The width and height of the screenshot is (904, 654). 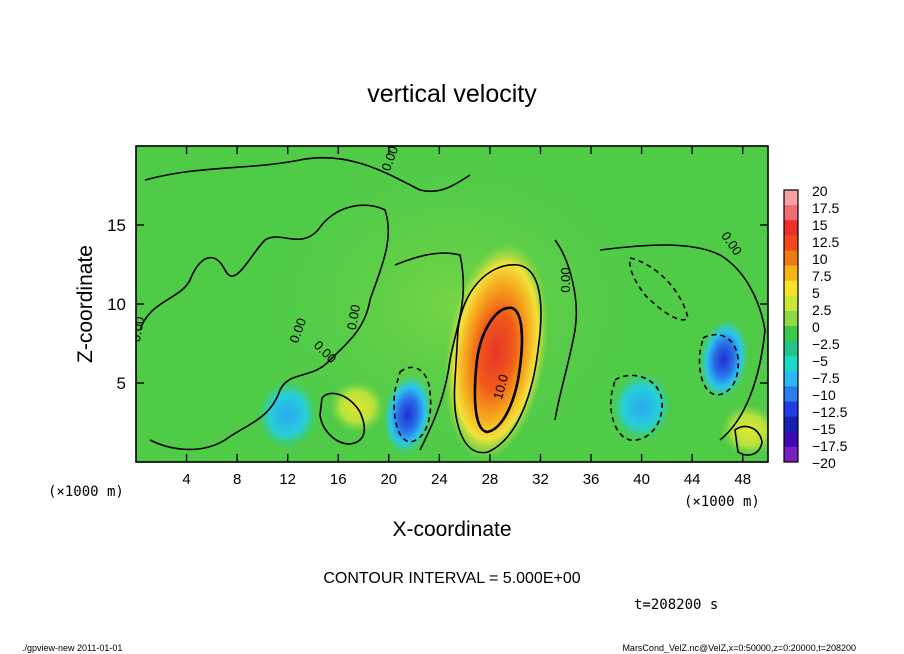 I want to click on contour-downdraft-a, so click(x=412, y=404).